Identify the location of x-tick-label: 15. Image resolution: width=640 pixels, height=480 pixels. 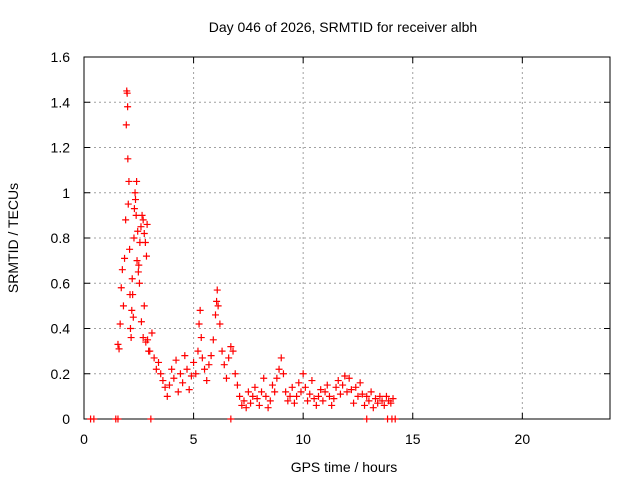
(413, 439).